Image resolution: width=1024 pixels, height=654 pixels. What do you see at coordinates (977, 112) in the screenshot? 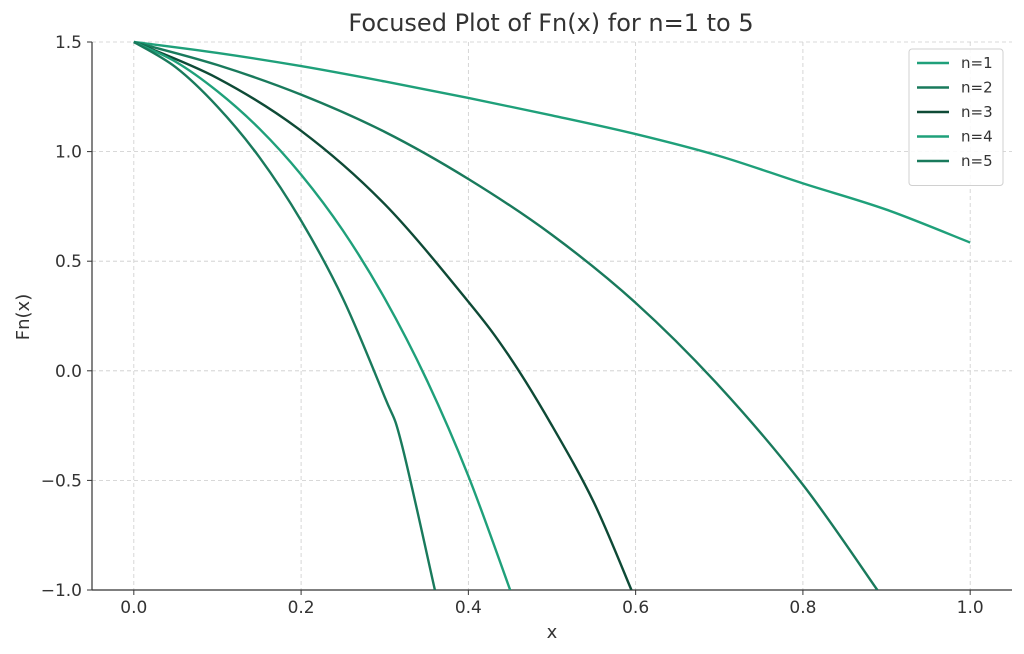
I see `legend-label: n=3` at bounding box center [977, 112].